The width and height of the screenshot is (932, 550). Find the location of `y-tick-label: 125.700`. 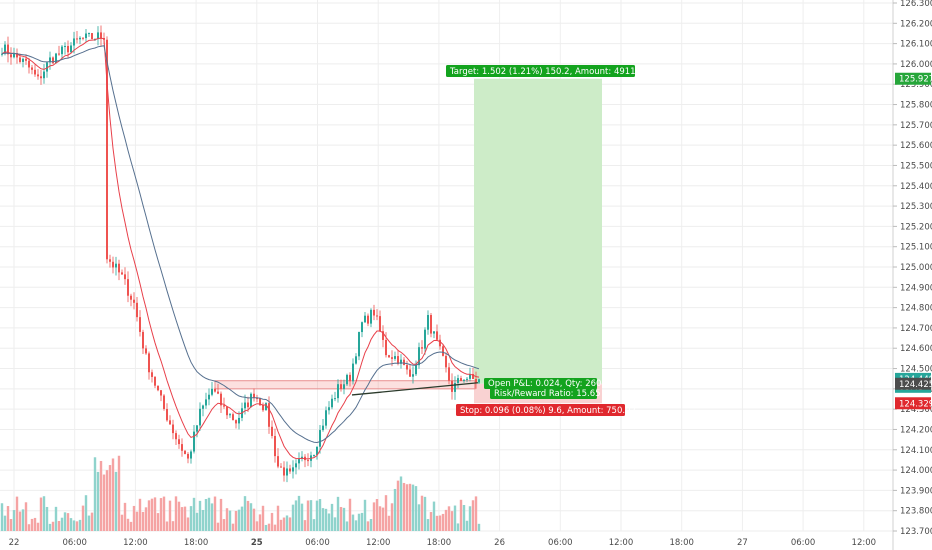

y-tick-label: 125.700 is located at coordinates (916, 126).